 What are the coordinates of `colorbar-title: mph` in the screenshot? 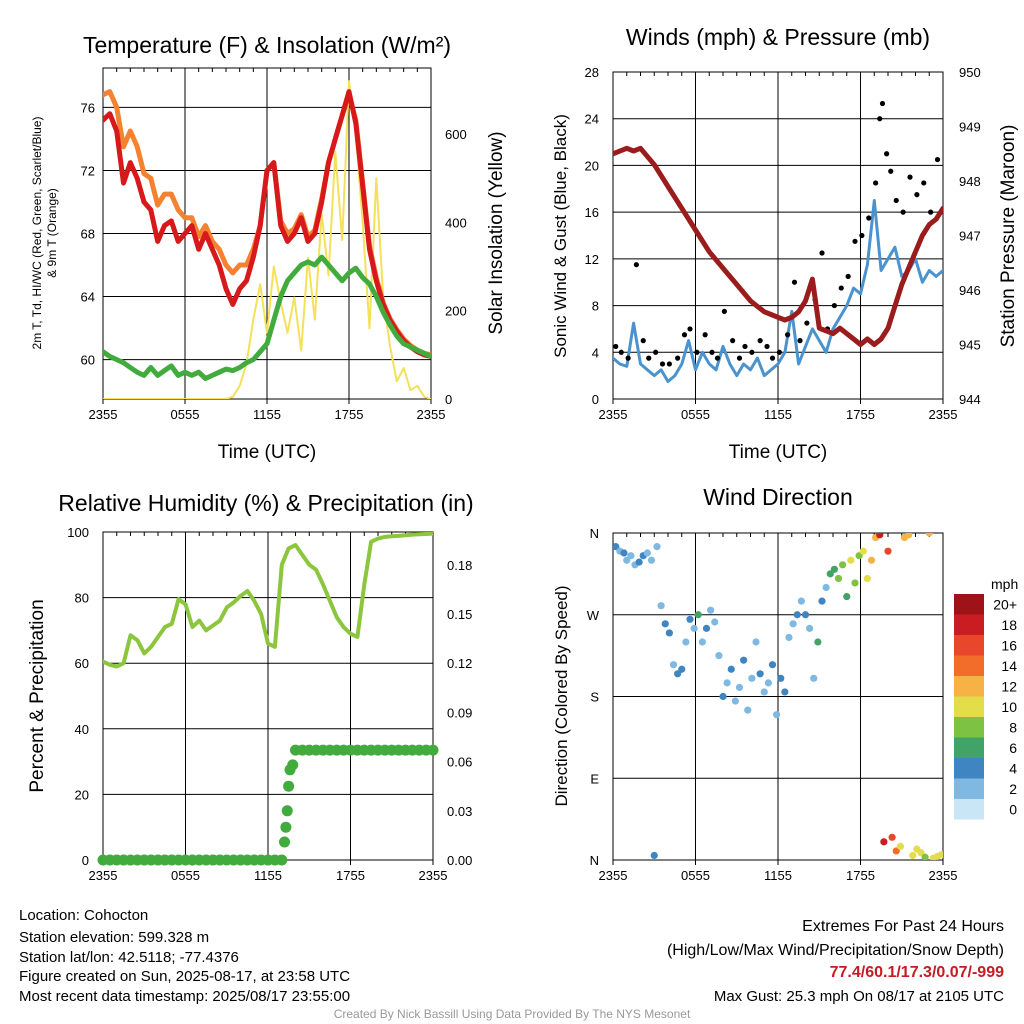 It's located at (1004, 584).